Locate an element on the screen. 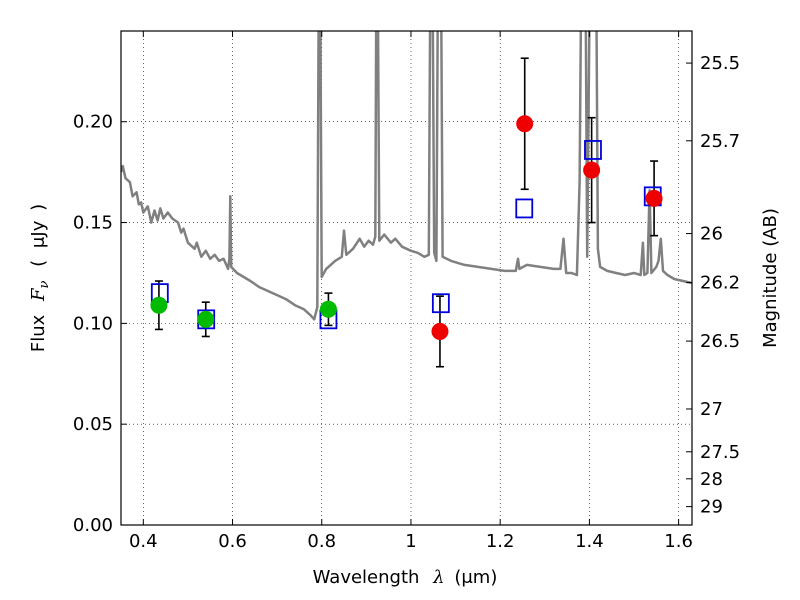 The height and width of the screenshot is (600, 800). x-tick-label: 1 is located at coordinates (410, 541).